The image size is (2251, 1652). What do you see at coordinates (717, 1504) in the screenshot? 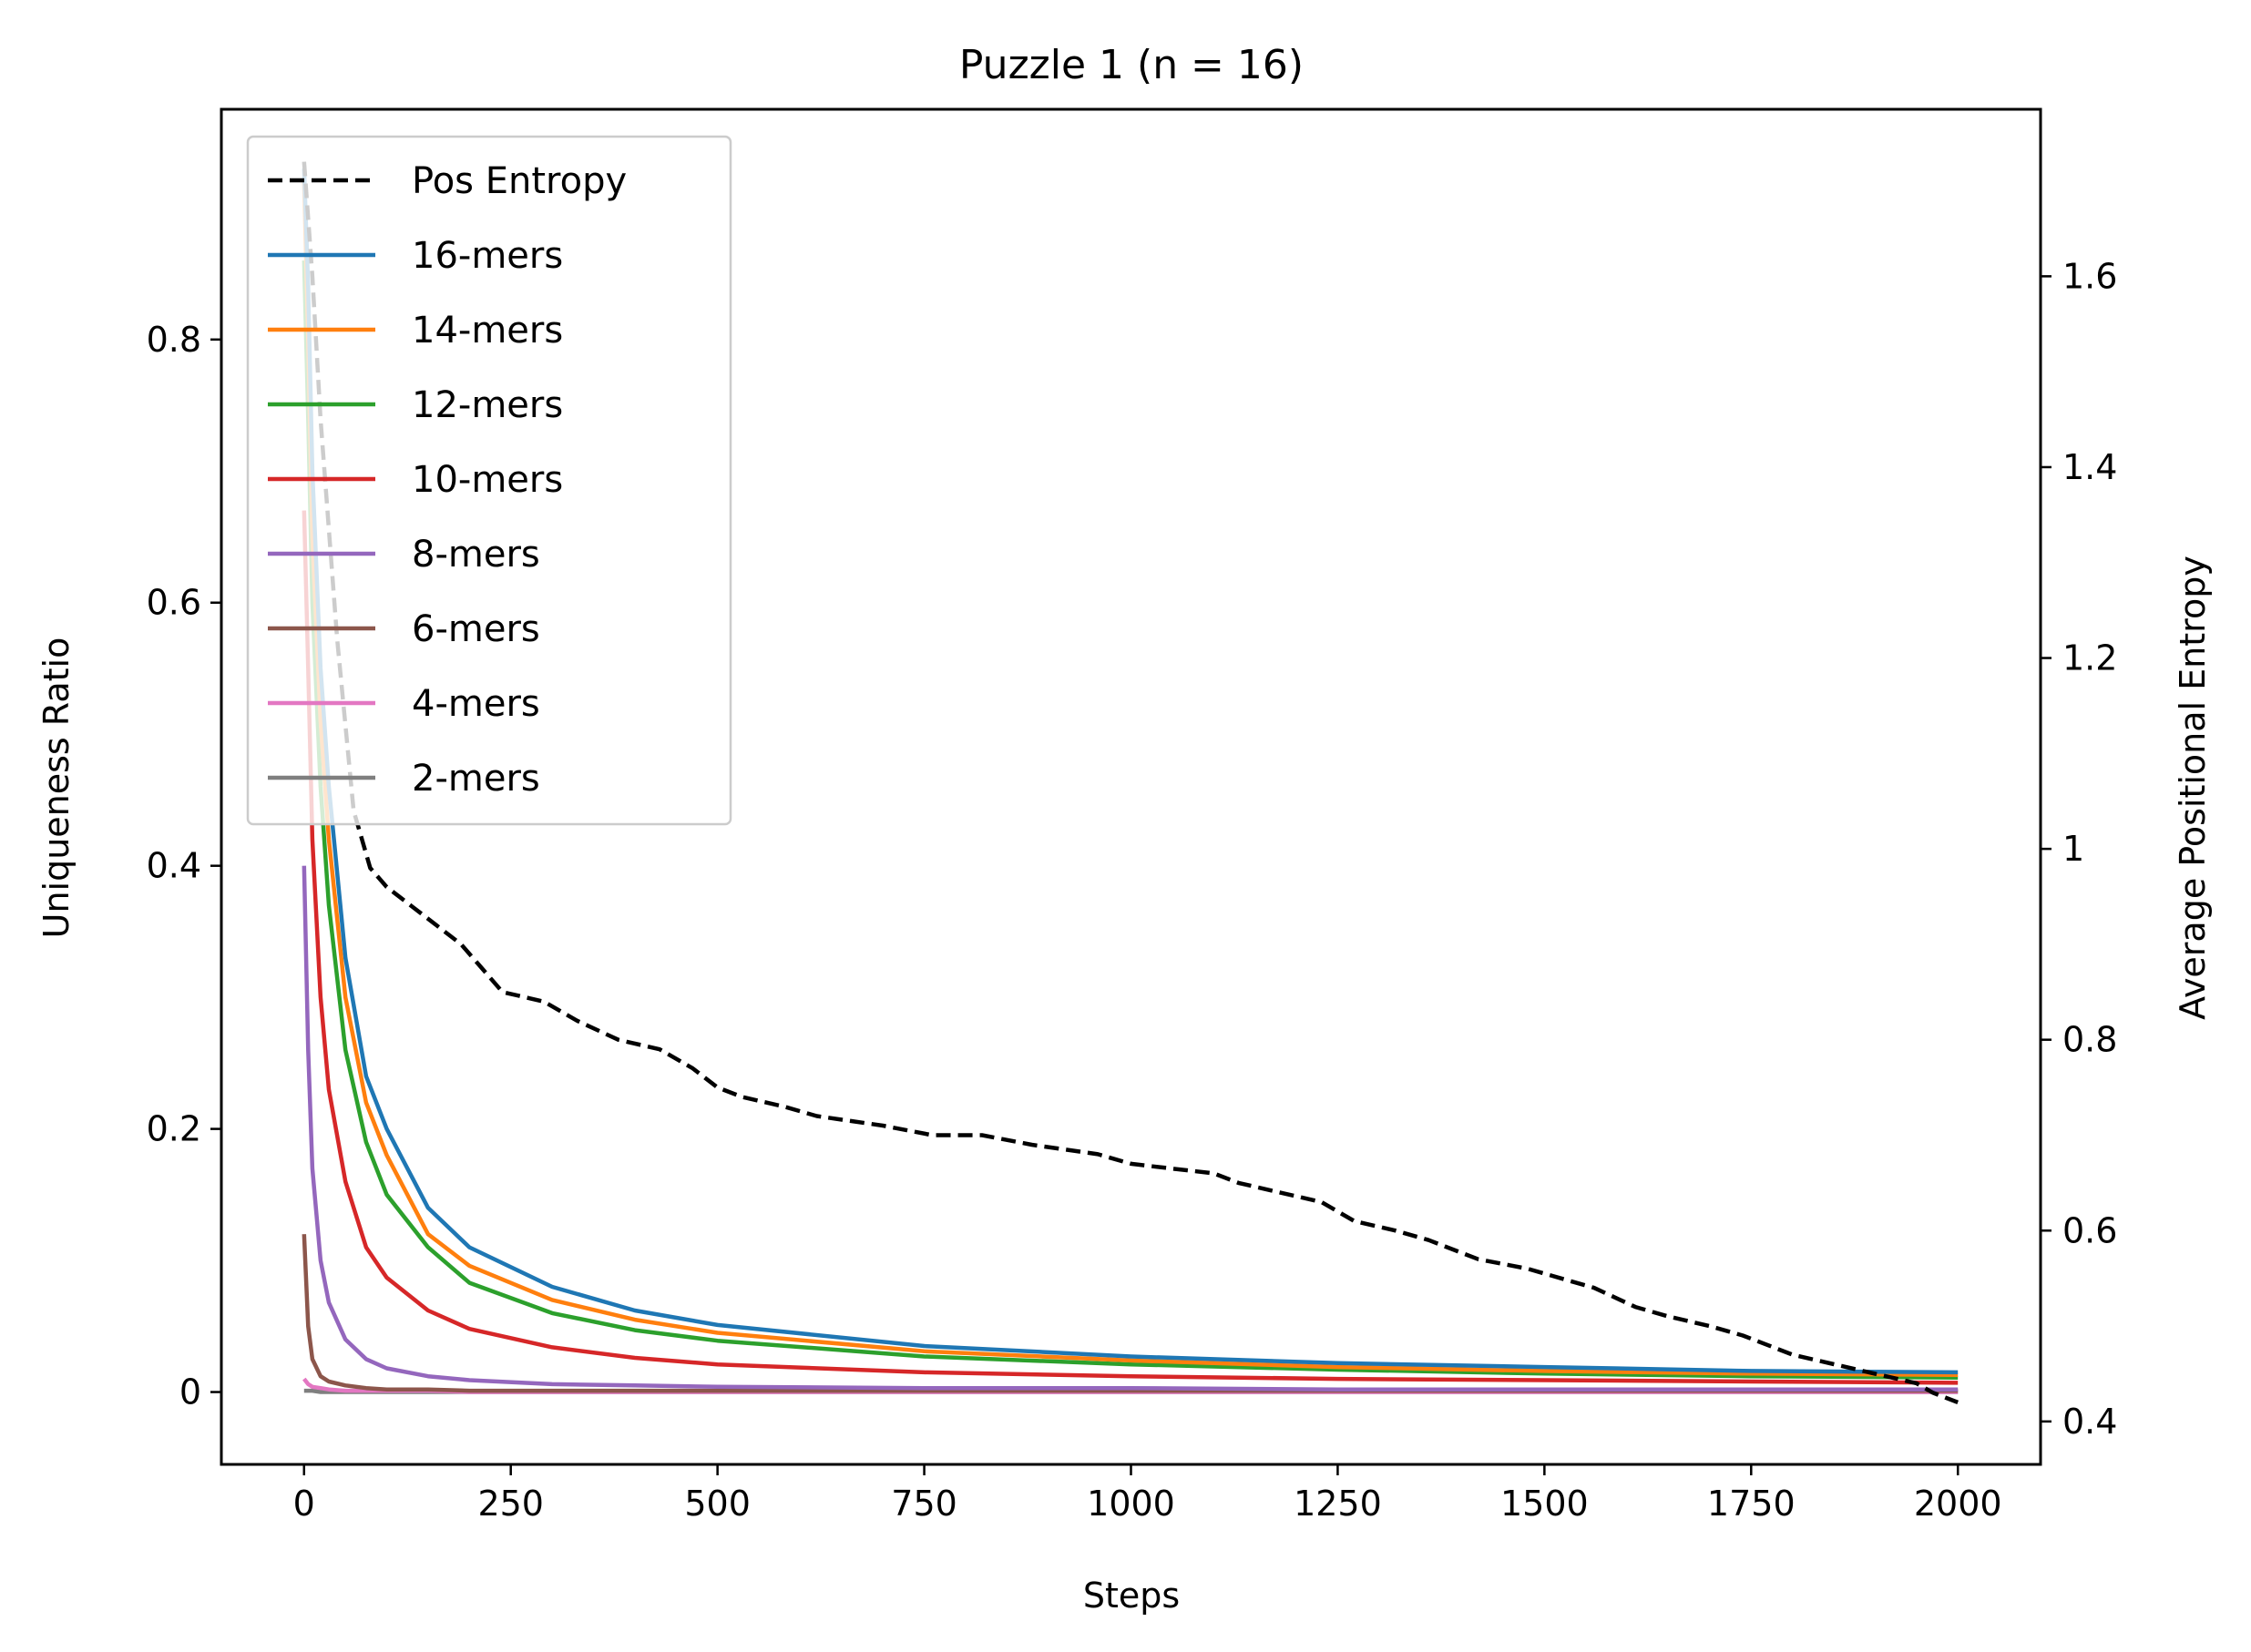
I see `x-tick-label: 500` at bounding box center [717, 1504].